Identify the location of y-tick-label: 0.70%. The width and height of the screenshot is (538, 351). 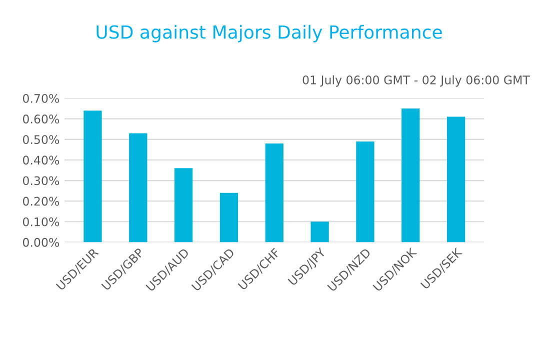
(41, 98).